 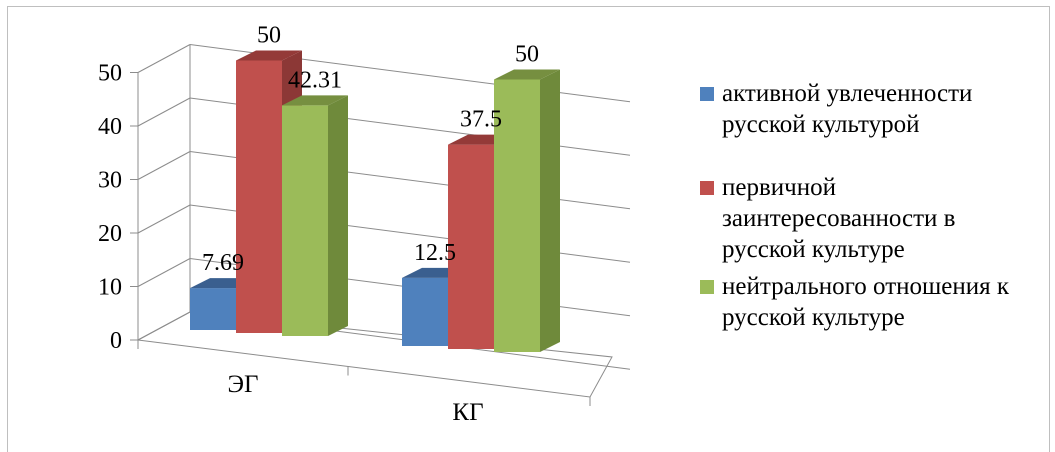 I want to click on data-label: 42.31, so click(x=315, y=80).